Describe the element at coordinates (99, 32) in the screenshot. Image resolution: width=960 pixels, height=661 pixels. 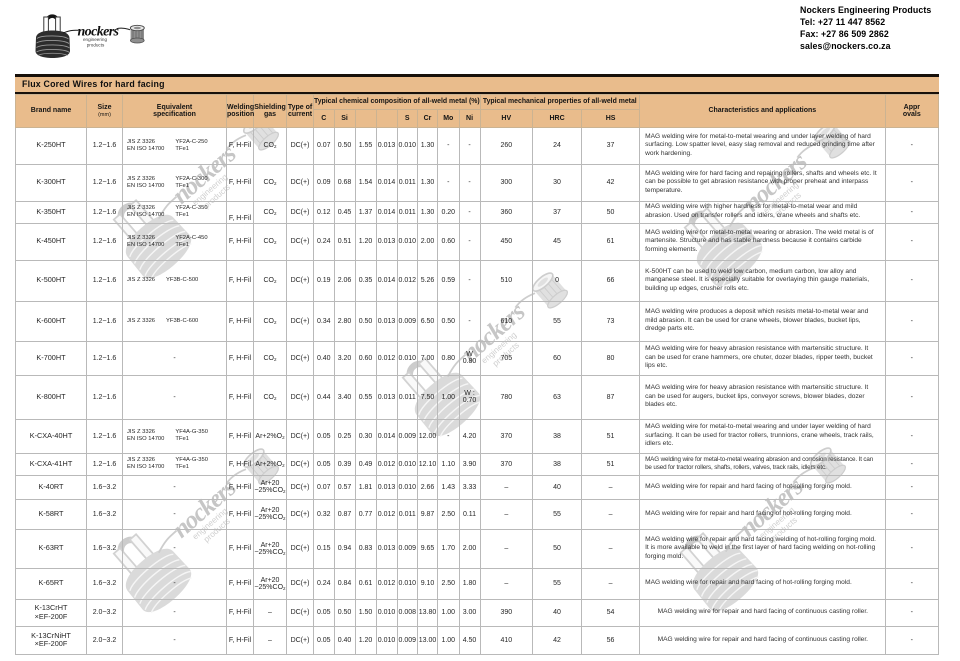
I see `svg-text: nockers` at that location.